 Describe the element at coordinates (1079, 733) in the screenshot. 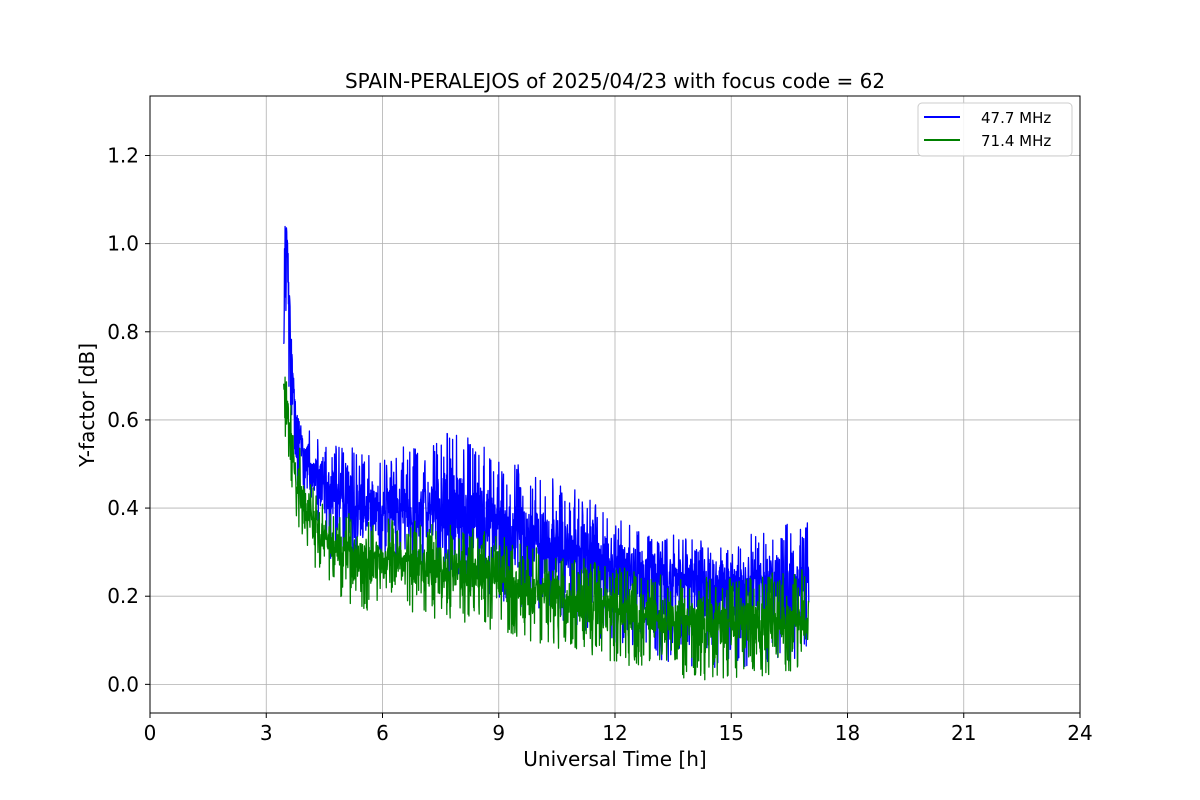

I see `x-tick-label: 24` at that location.